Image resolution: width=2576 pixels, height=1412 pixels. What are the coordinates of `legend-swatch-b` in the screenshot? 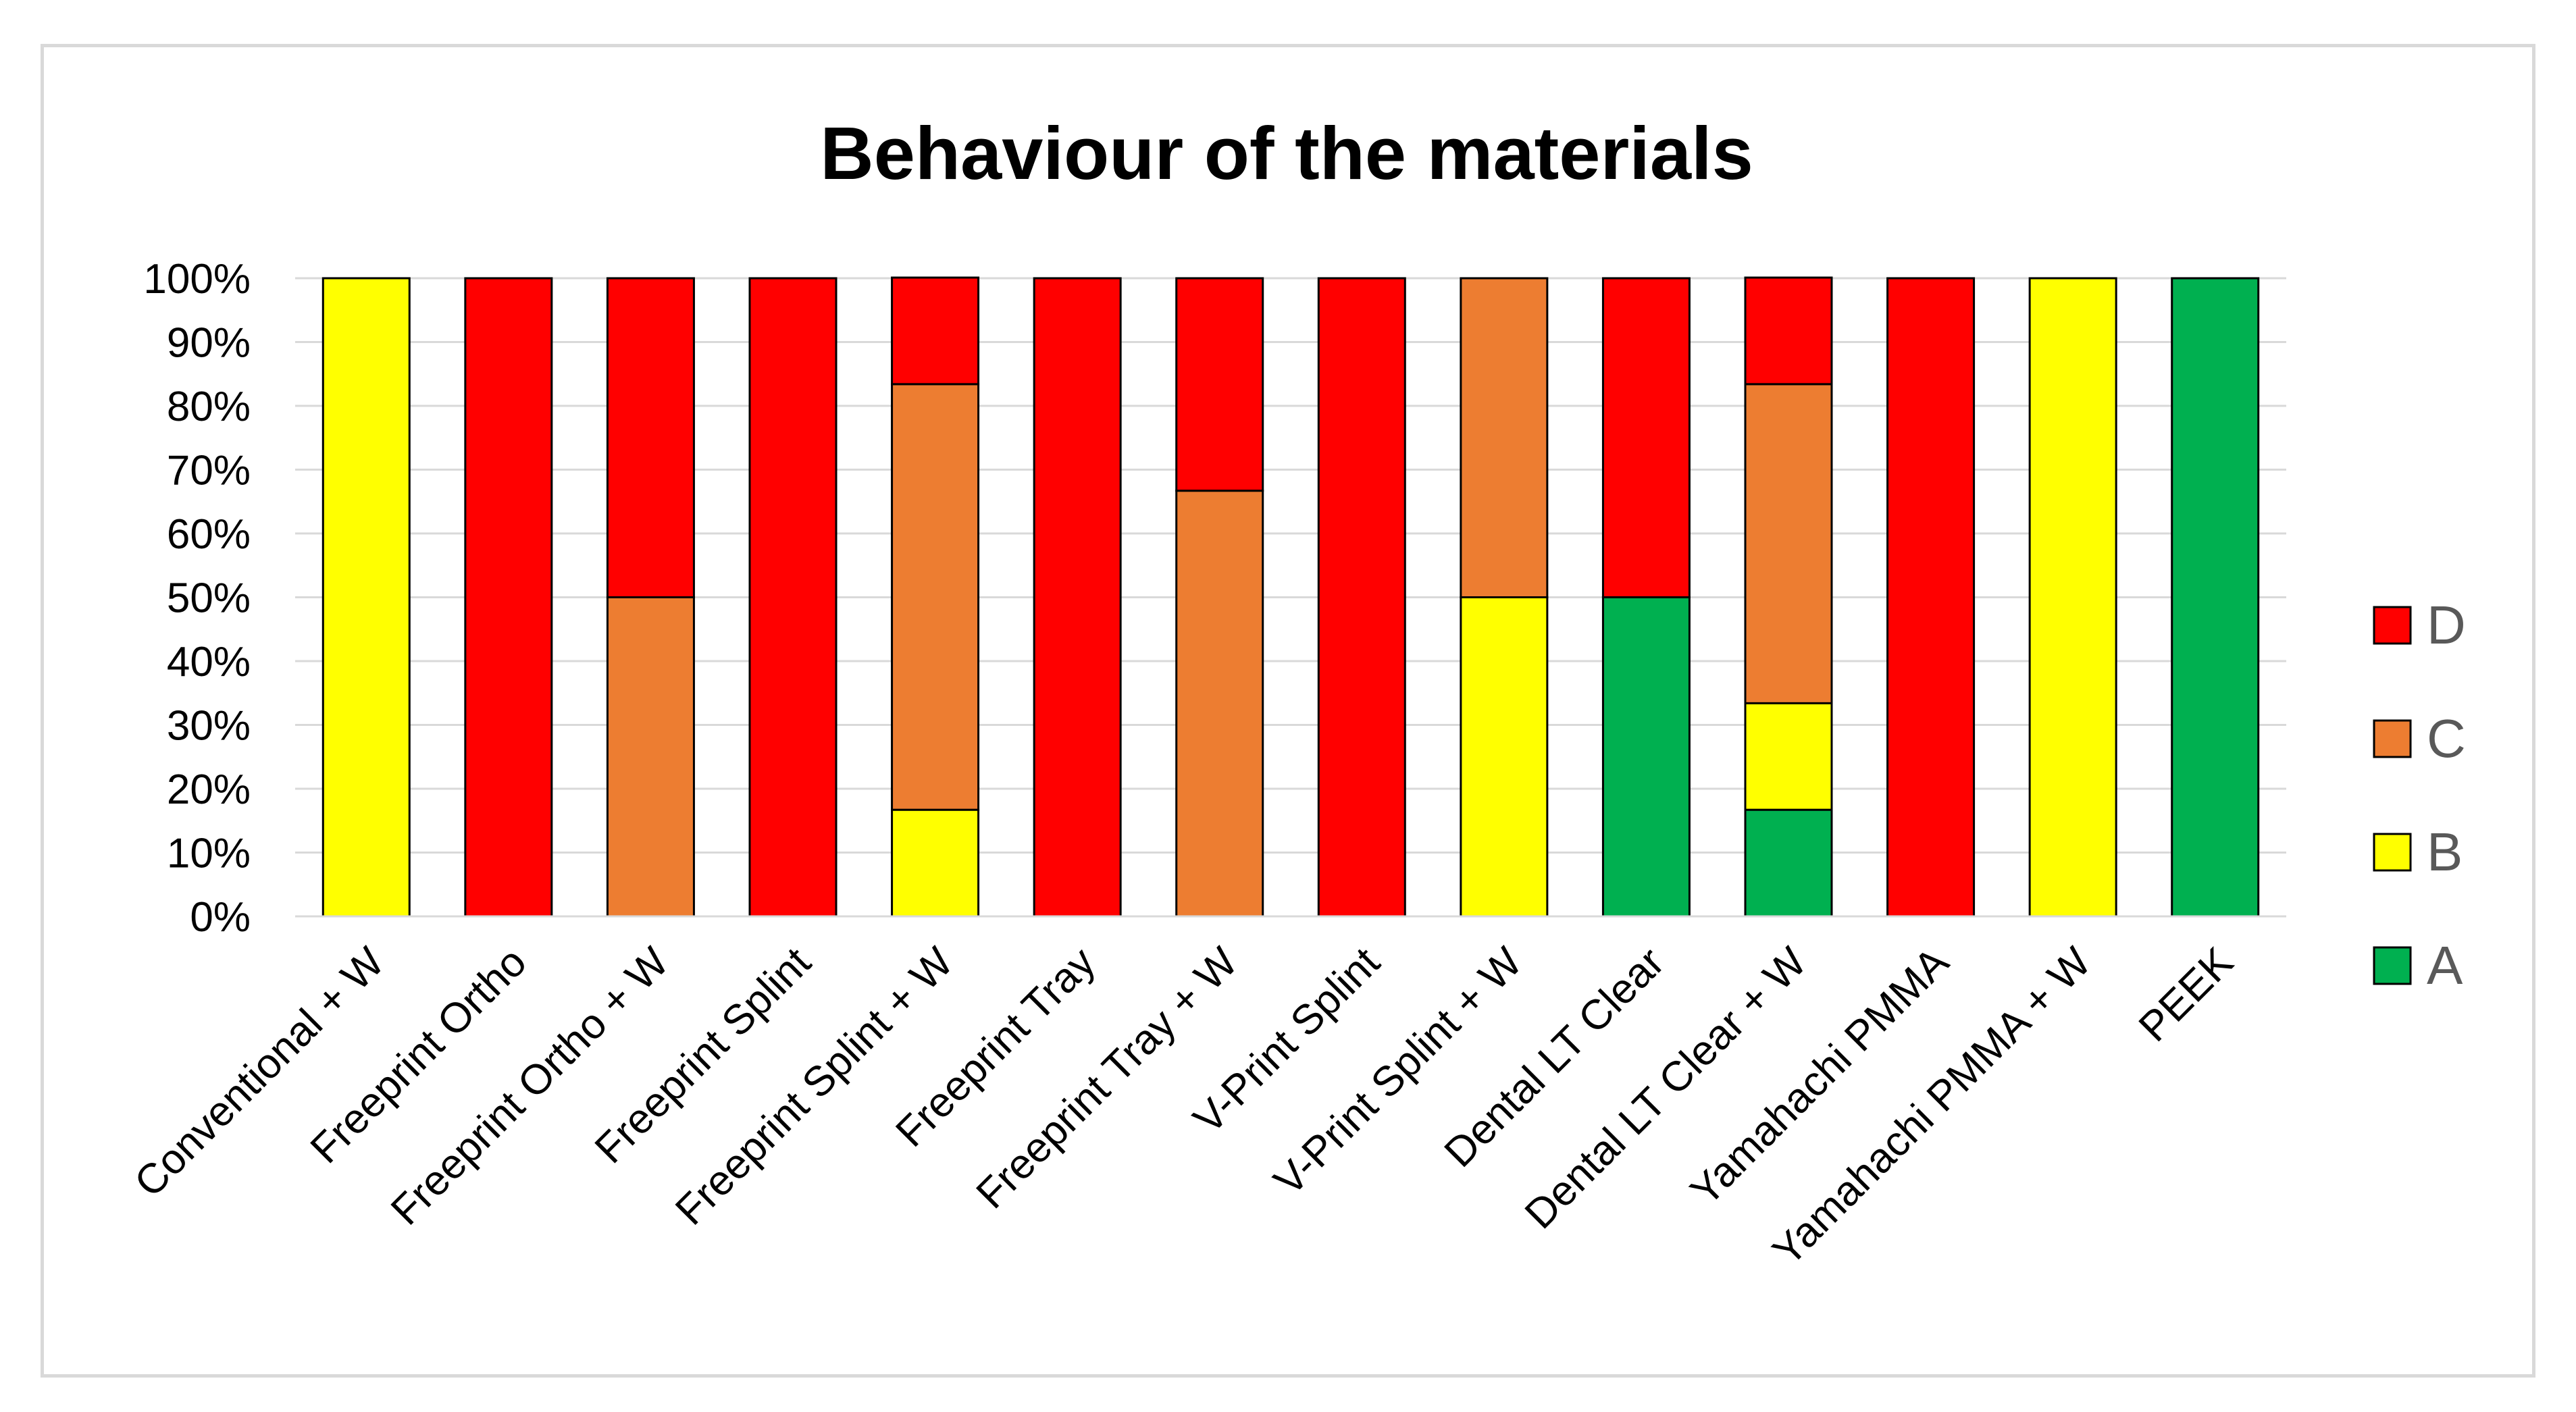 It's located at (2392, 853).